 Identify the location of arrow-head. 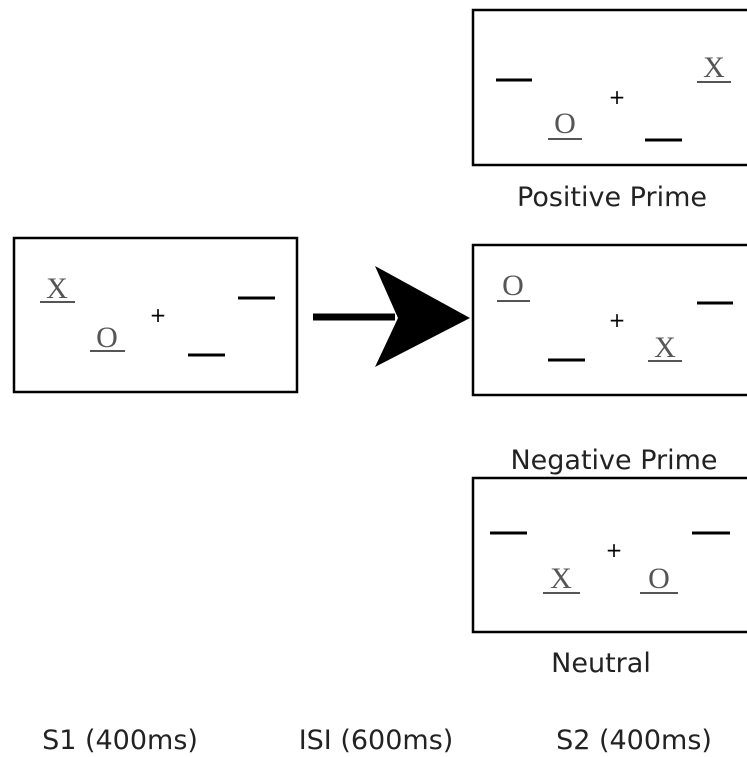
(422, 316).